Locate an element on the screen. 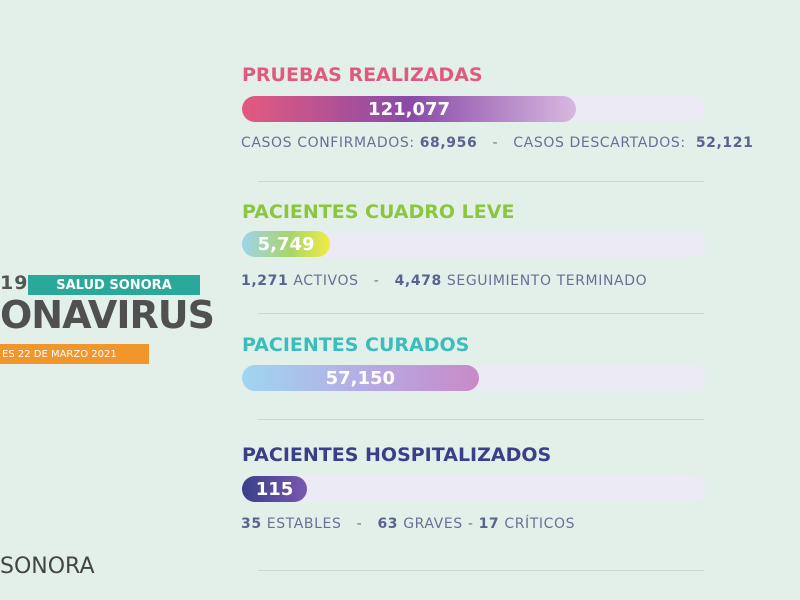  confirmados-label: CASOS CONFIRMADOS: is located at coordinates (328, 143).